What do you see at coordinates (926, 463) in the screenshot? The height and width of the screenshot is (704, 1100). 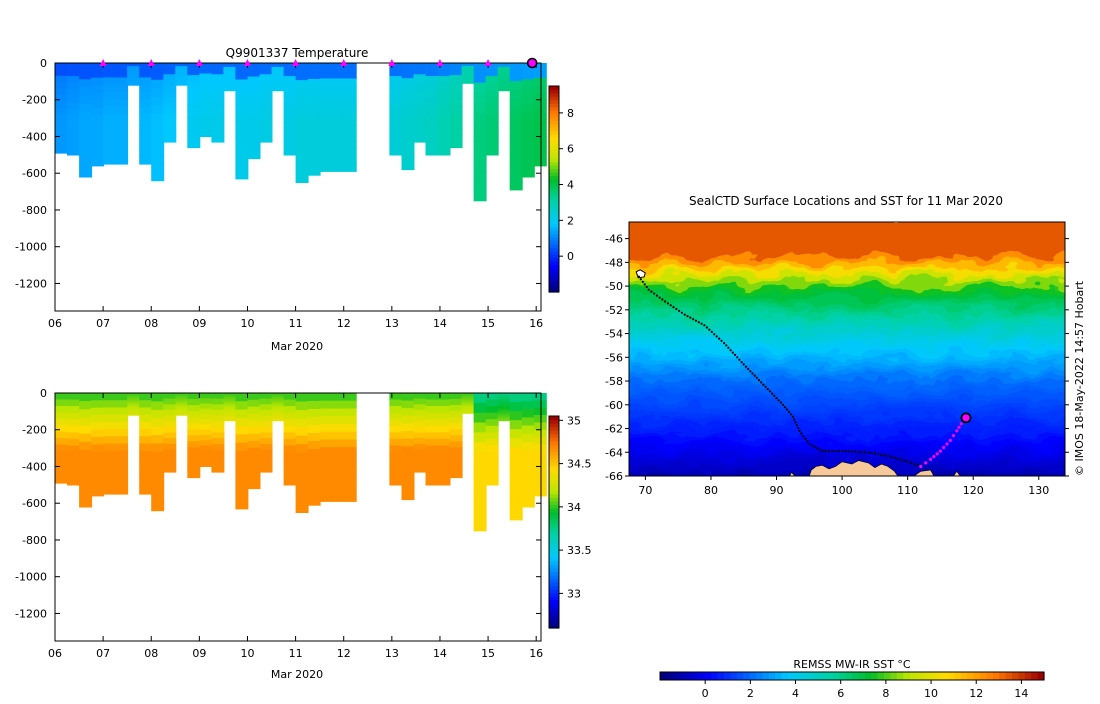 I see `recent-track-point` at bounding box center [926, 463].